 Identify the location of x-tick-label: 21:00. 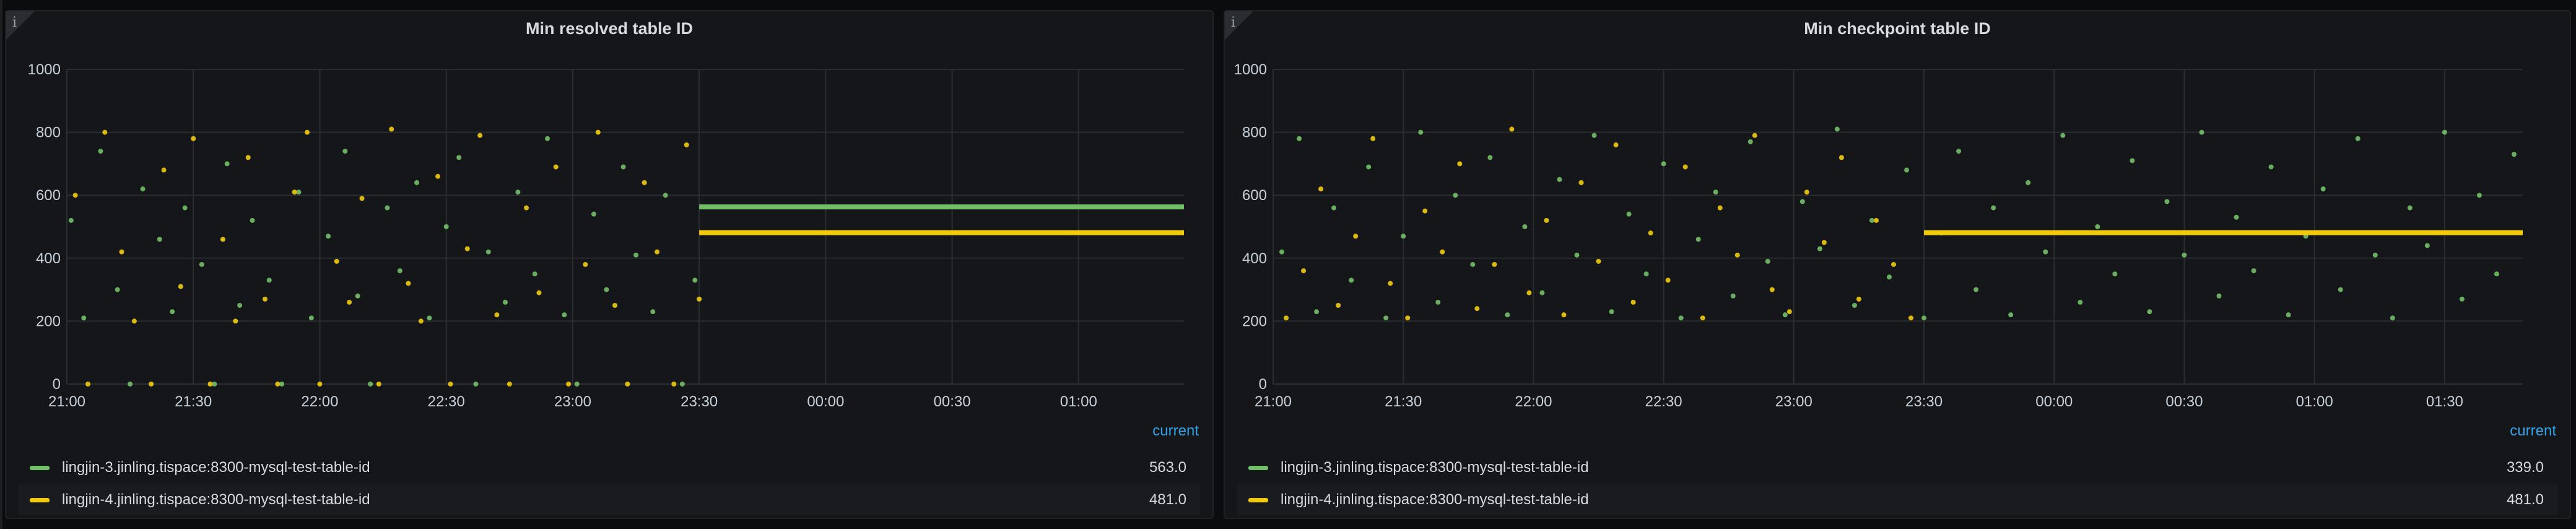
(66, 402).